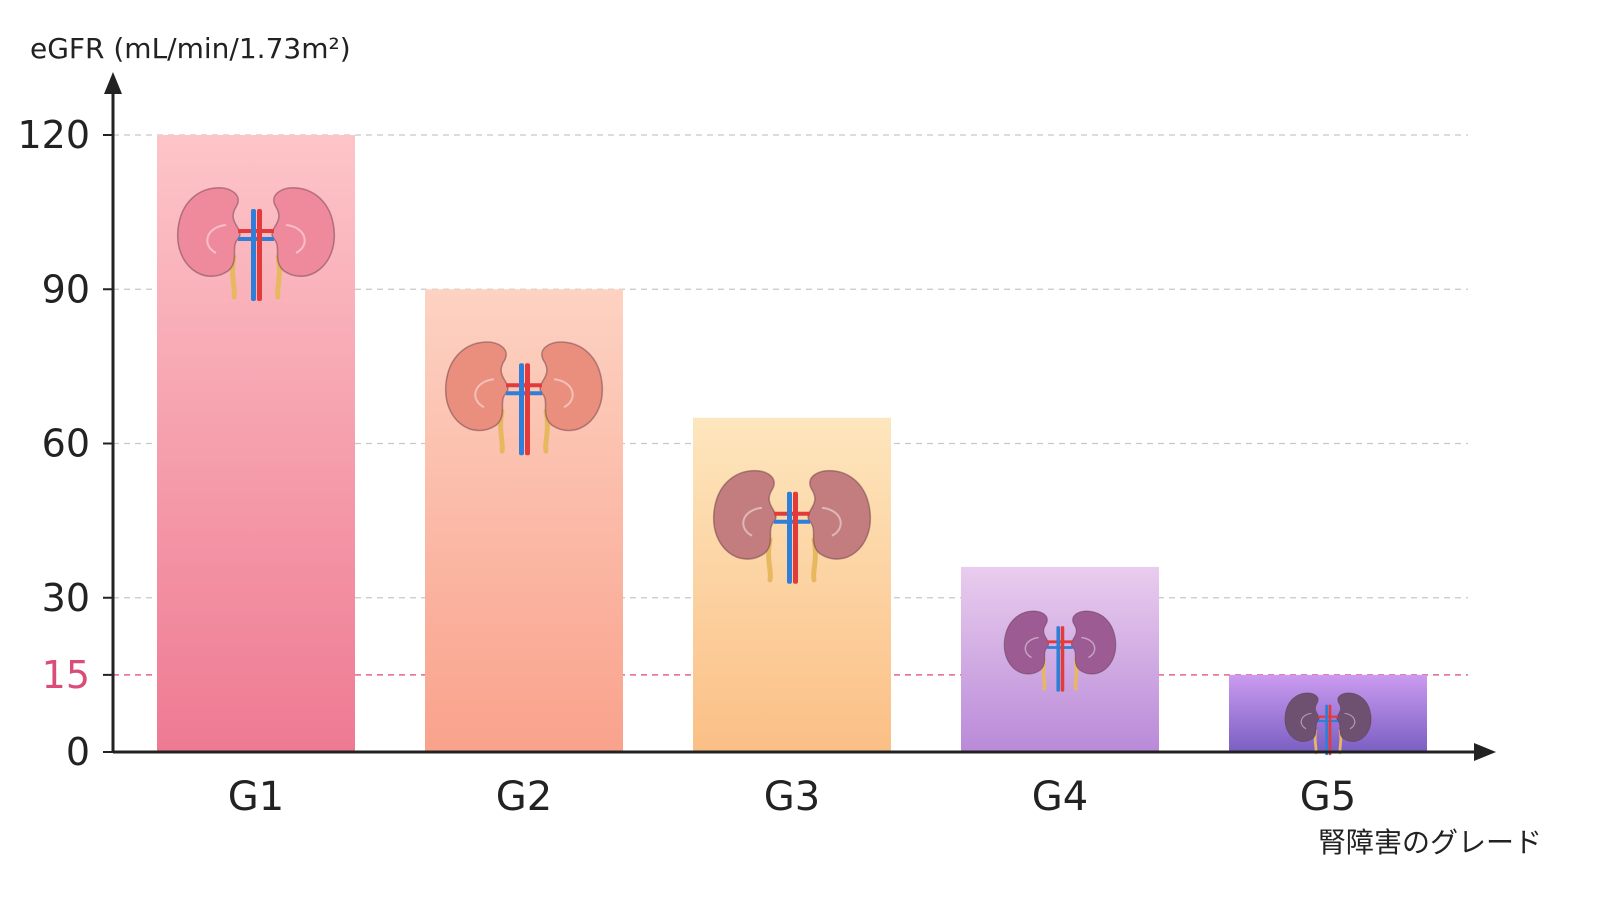  What do you see at coordinates (66, 675) in the screenshot?
I see `y-tick-label-15: 15` at bounding box center [66, 675].